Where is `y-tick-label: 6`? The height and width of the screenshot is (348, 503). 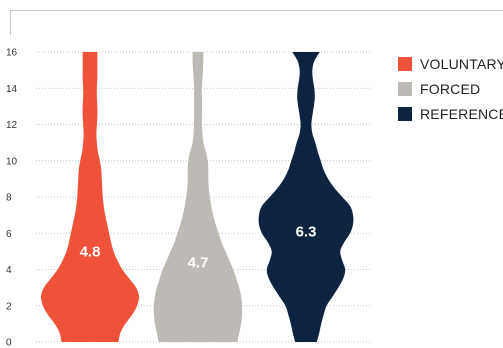 y-tick-label: 6 is located at coordinates (9, 234).